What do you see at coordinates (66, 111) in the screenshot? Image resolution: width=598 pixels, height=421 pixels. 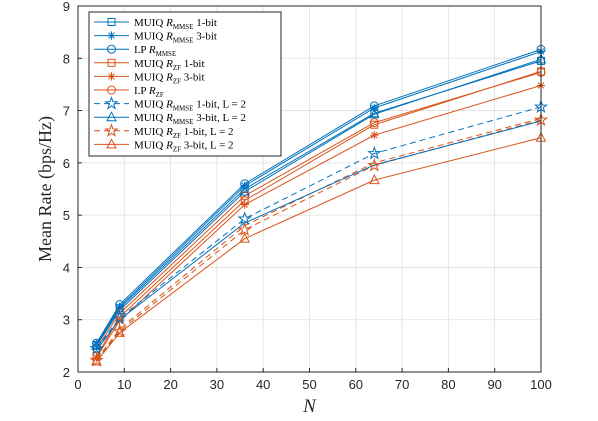 I see `y-tick-label: 7` at bounding box center [66, 111].